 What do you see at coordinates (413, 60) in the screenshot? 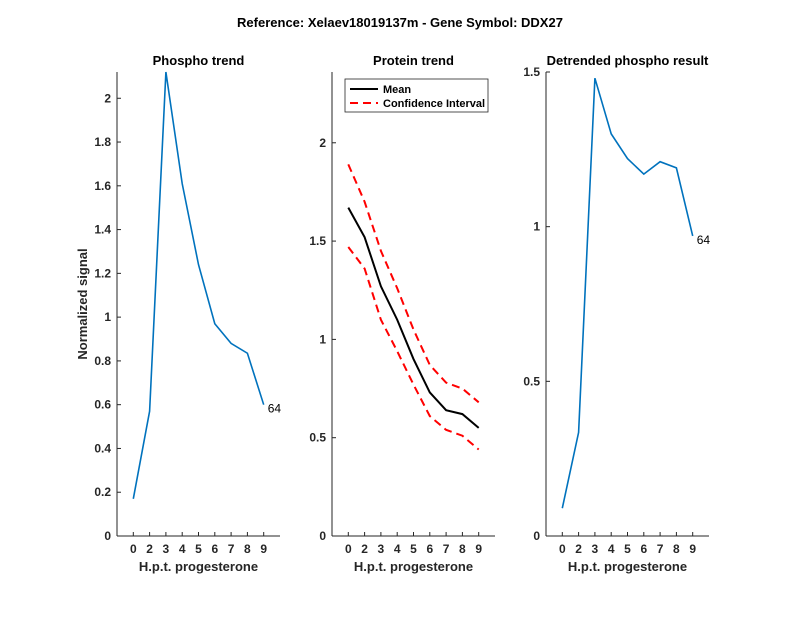
I see `subplot-title: Protein trend` at bounding box center [413, 60].